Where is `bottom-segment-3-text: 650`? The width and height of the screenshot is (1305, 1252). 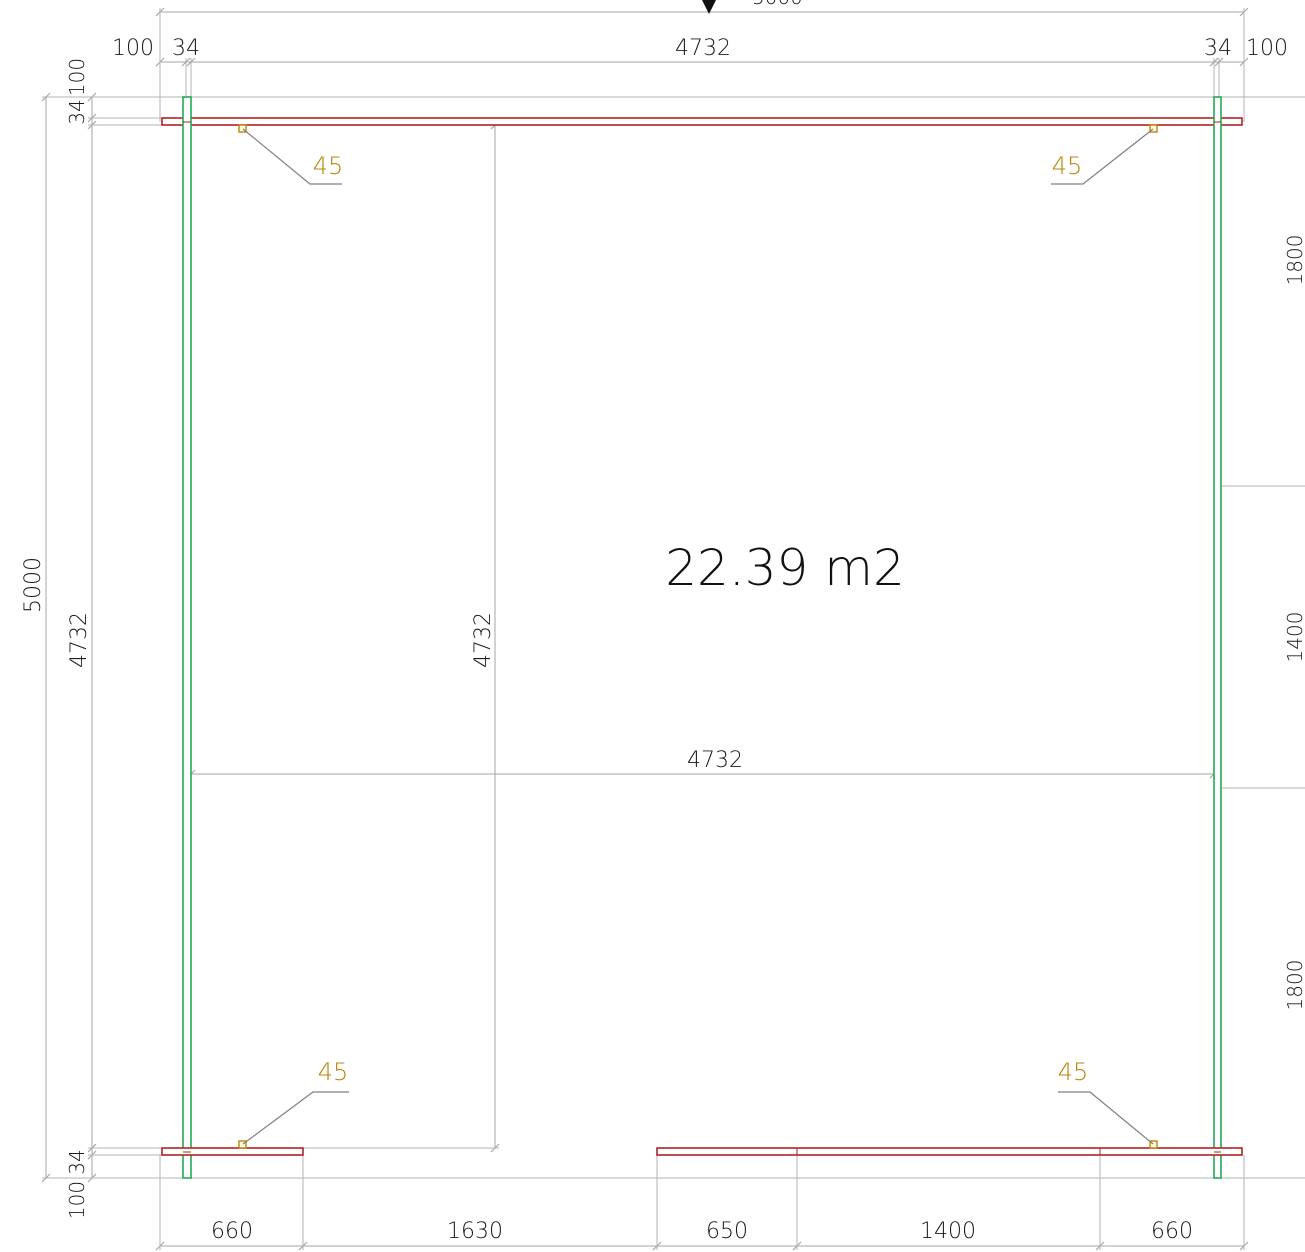
bottom-segment-3-text: 650 is located at coordinates (727, 1231).